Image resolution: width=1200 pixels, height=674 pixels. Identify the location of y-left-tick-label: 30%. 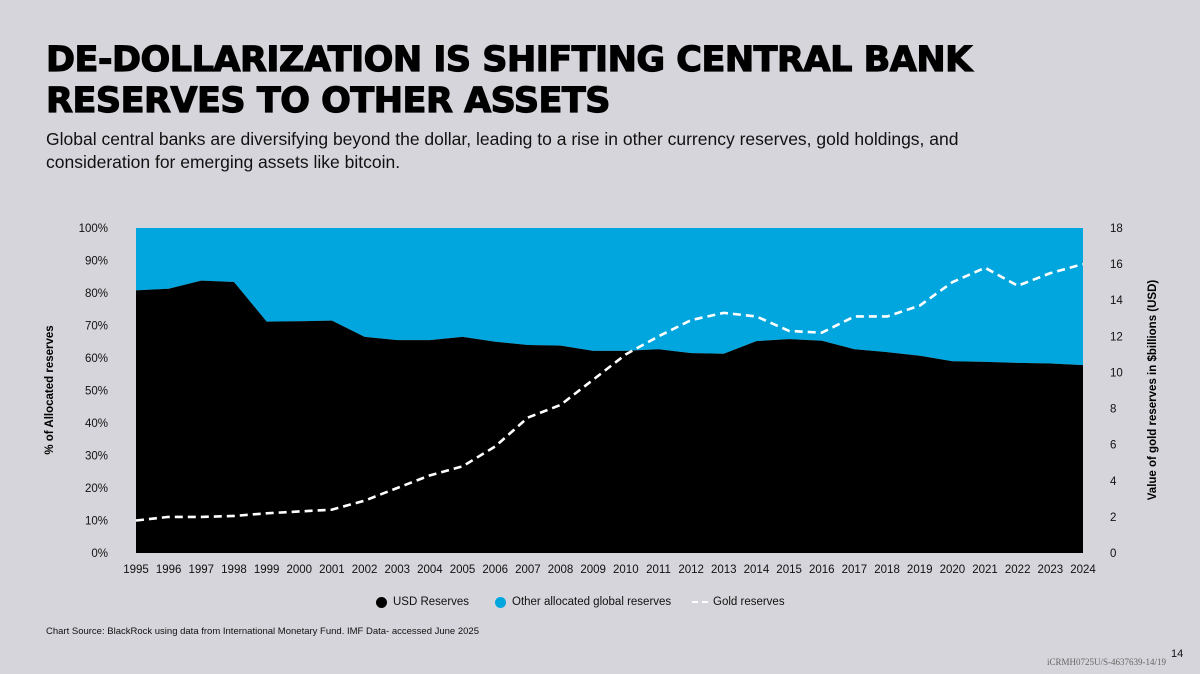
(96, 457).